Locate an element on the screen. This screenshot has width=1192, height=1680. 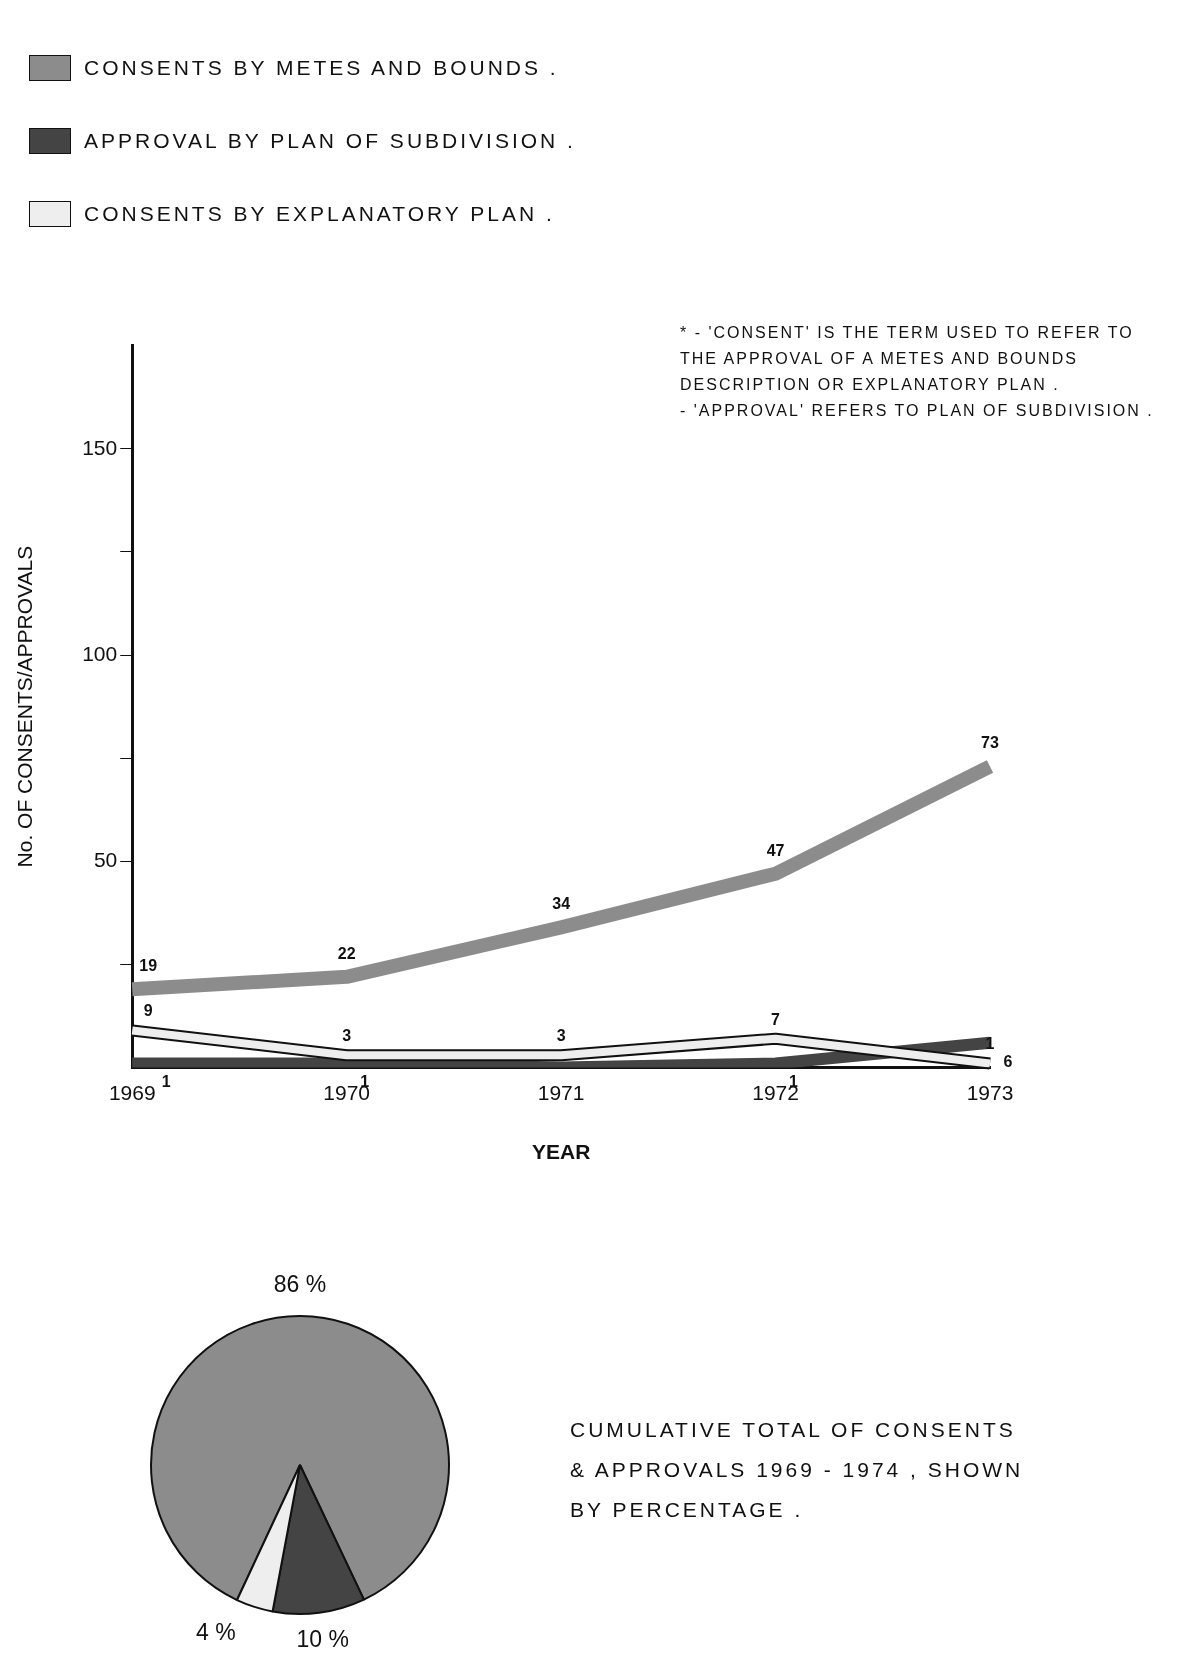
data-label: 34 is located at coordinates (561, 904).